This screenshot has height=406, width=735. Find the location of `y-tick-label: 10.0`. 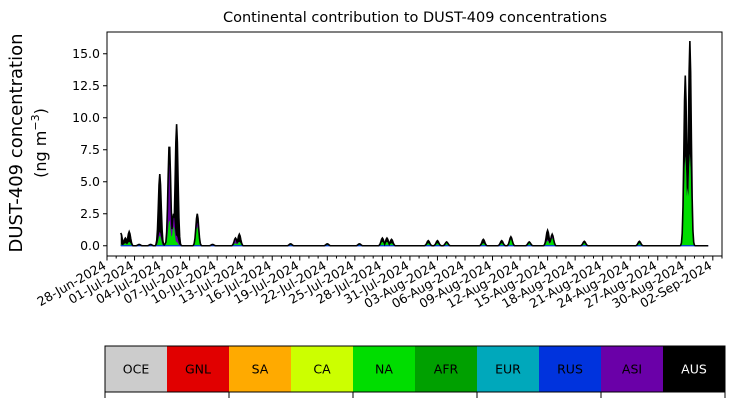

y-tick-label: 10.0 is located at coordinates (86, 117).